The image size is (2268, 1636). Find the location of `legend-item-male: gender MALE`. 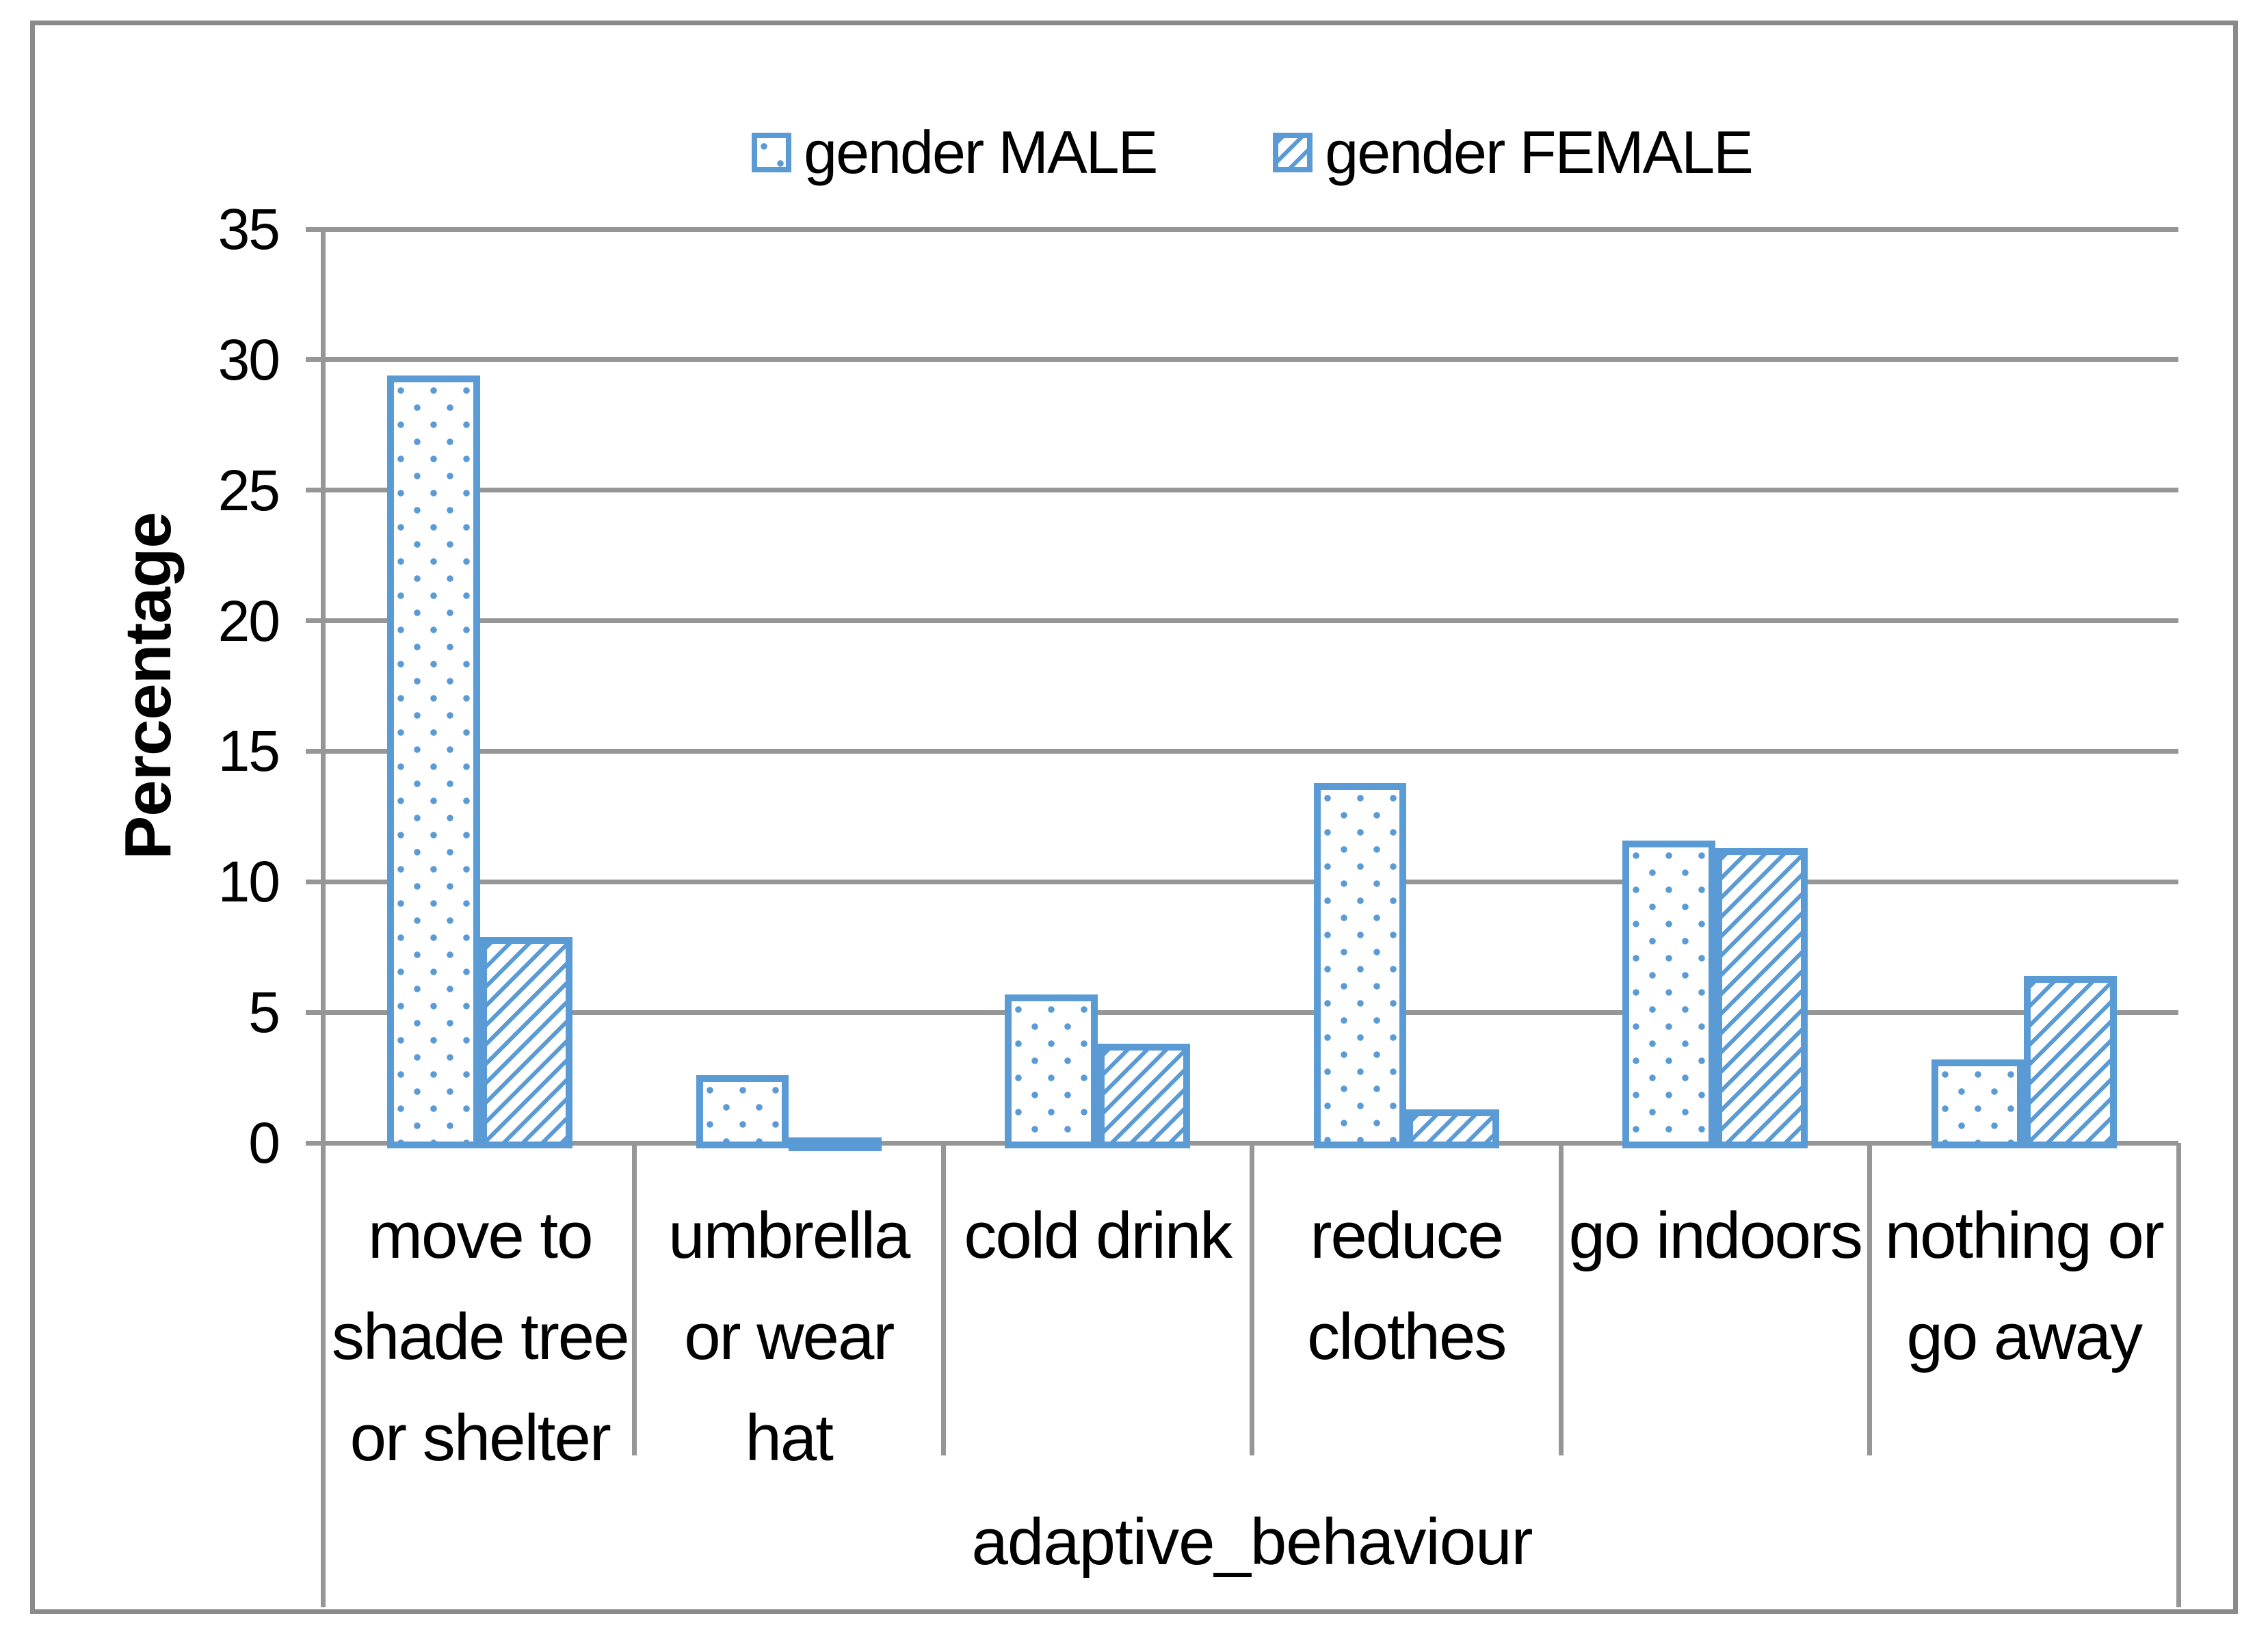

legend-item-male: gender MALE is located at coordinates (955, 152).